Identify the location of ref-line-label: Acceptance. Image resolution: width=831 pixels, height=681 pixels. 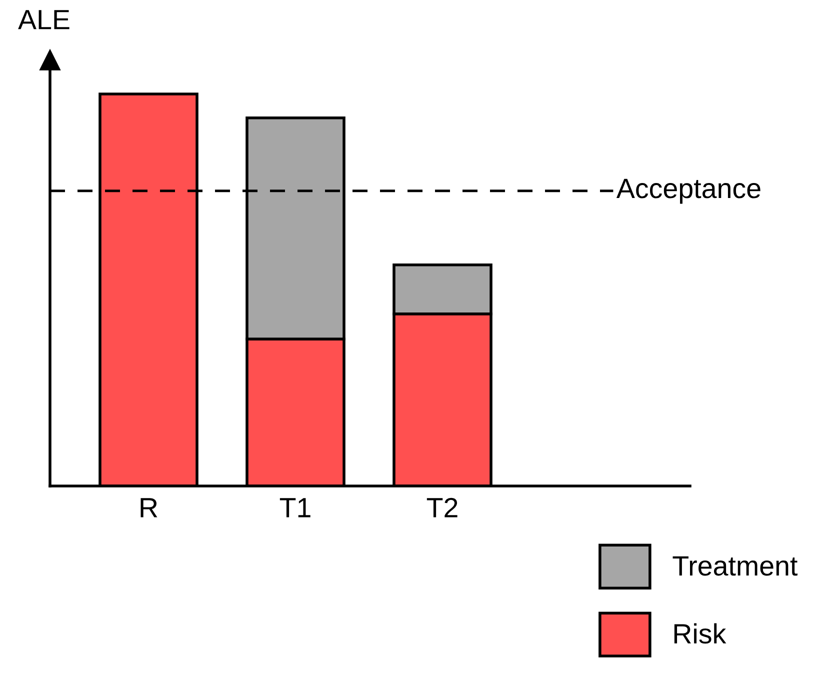
(688, 191).